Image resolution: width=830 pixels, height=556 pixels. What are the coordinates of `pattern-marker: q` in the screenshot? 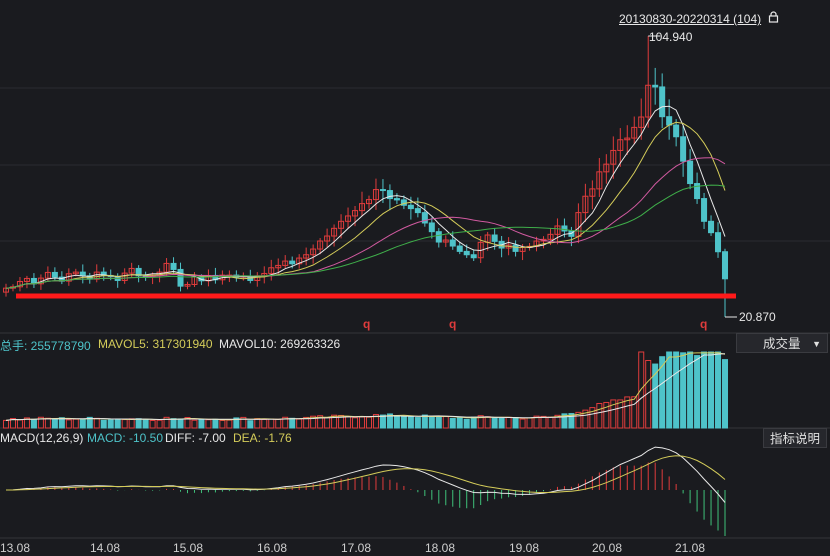 It's located at (453, 324).